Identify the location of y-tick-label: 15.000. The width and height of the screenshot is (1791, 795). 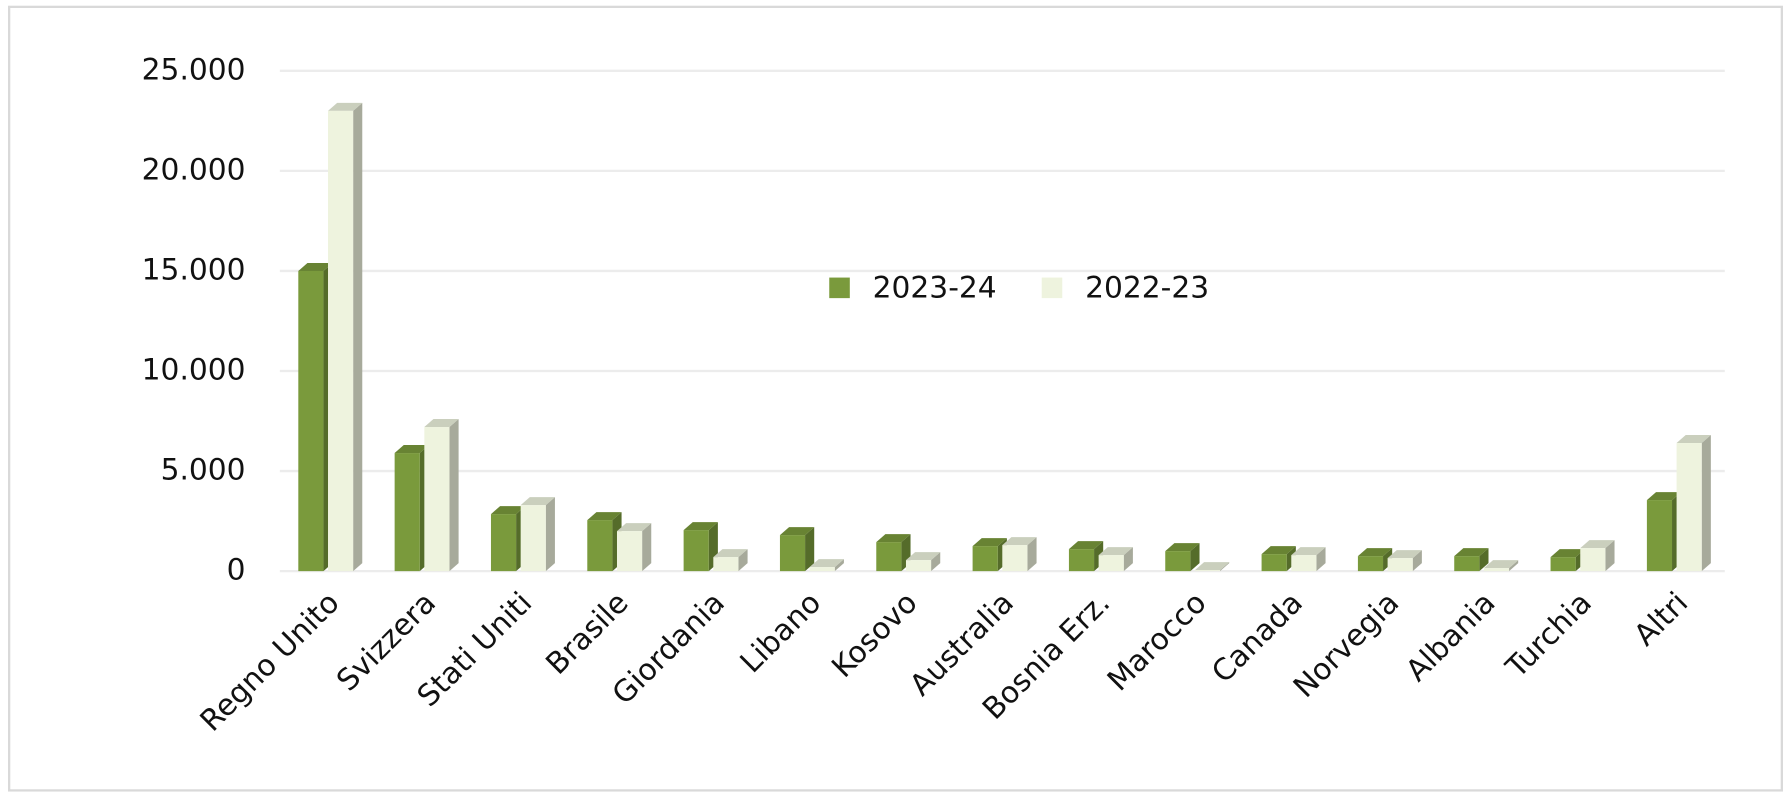
(194, 269).